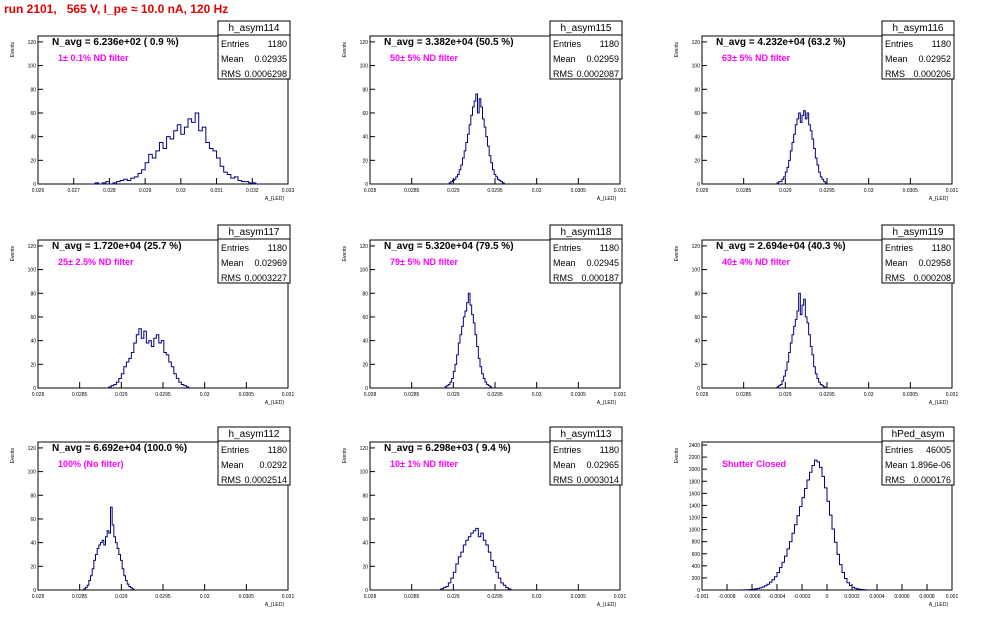 This screenshot has height=622, width=996. Describe the element at coordinates (91, 464) in the screenshot. I see `filter-label: 100% (No filter)` at that location.